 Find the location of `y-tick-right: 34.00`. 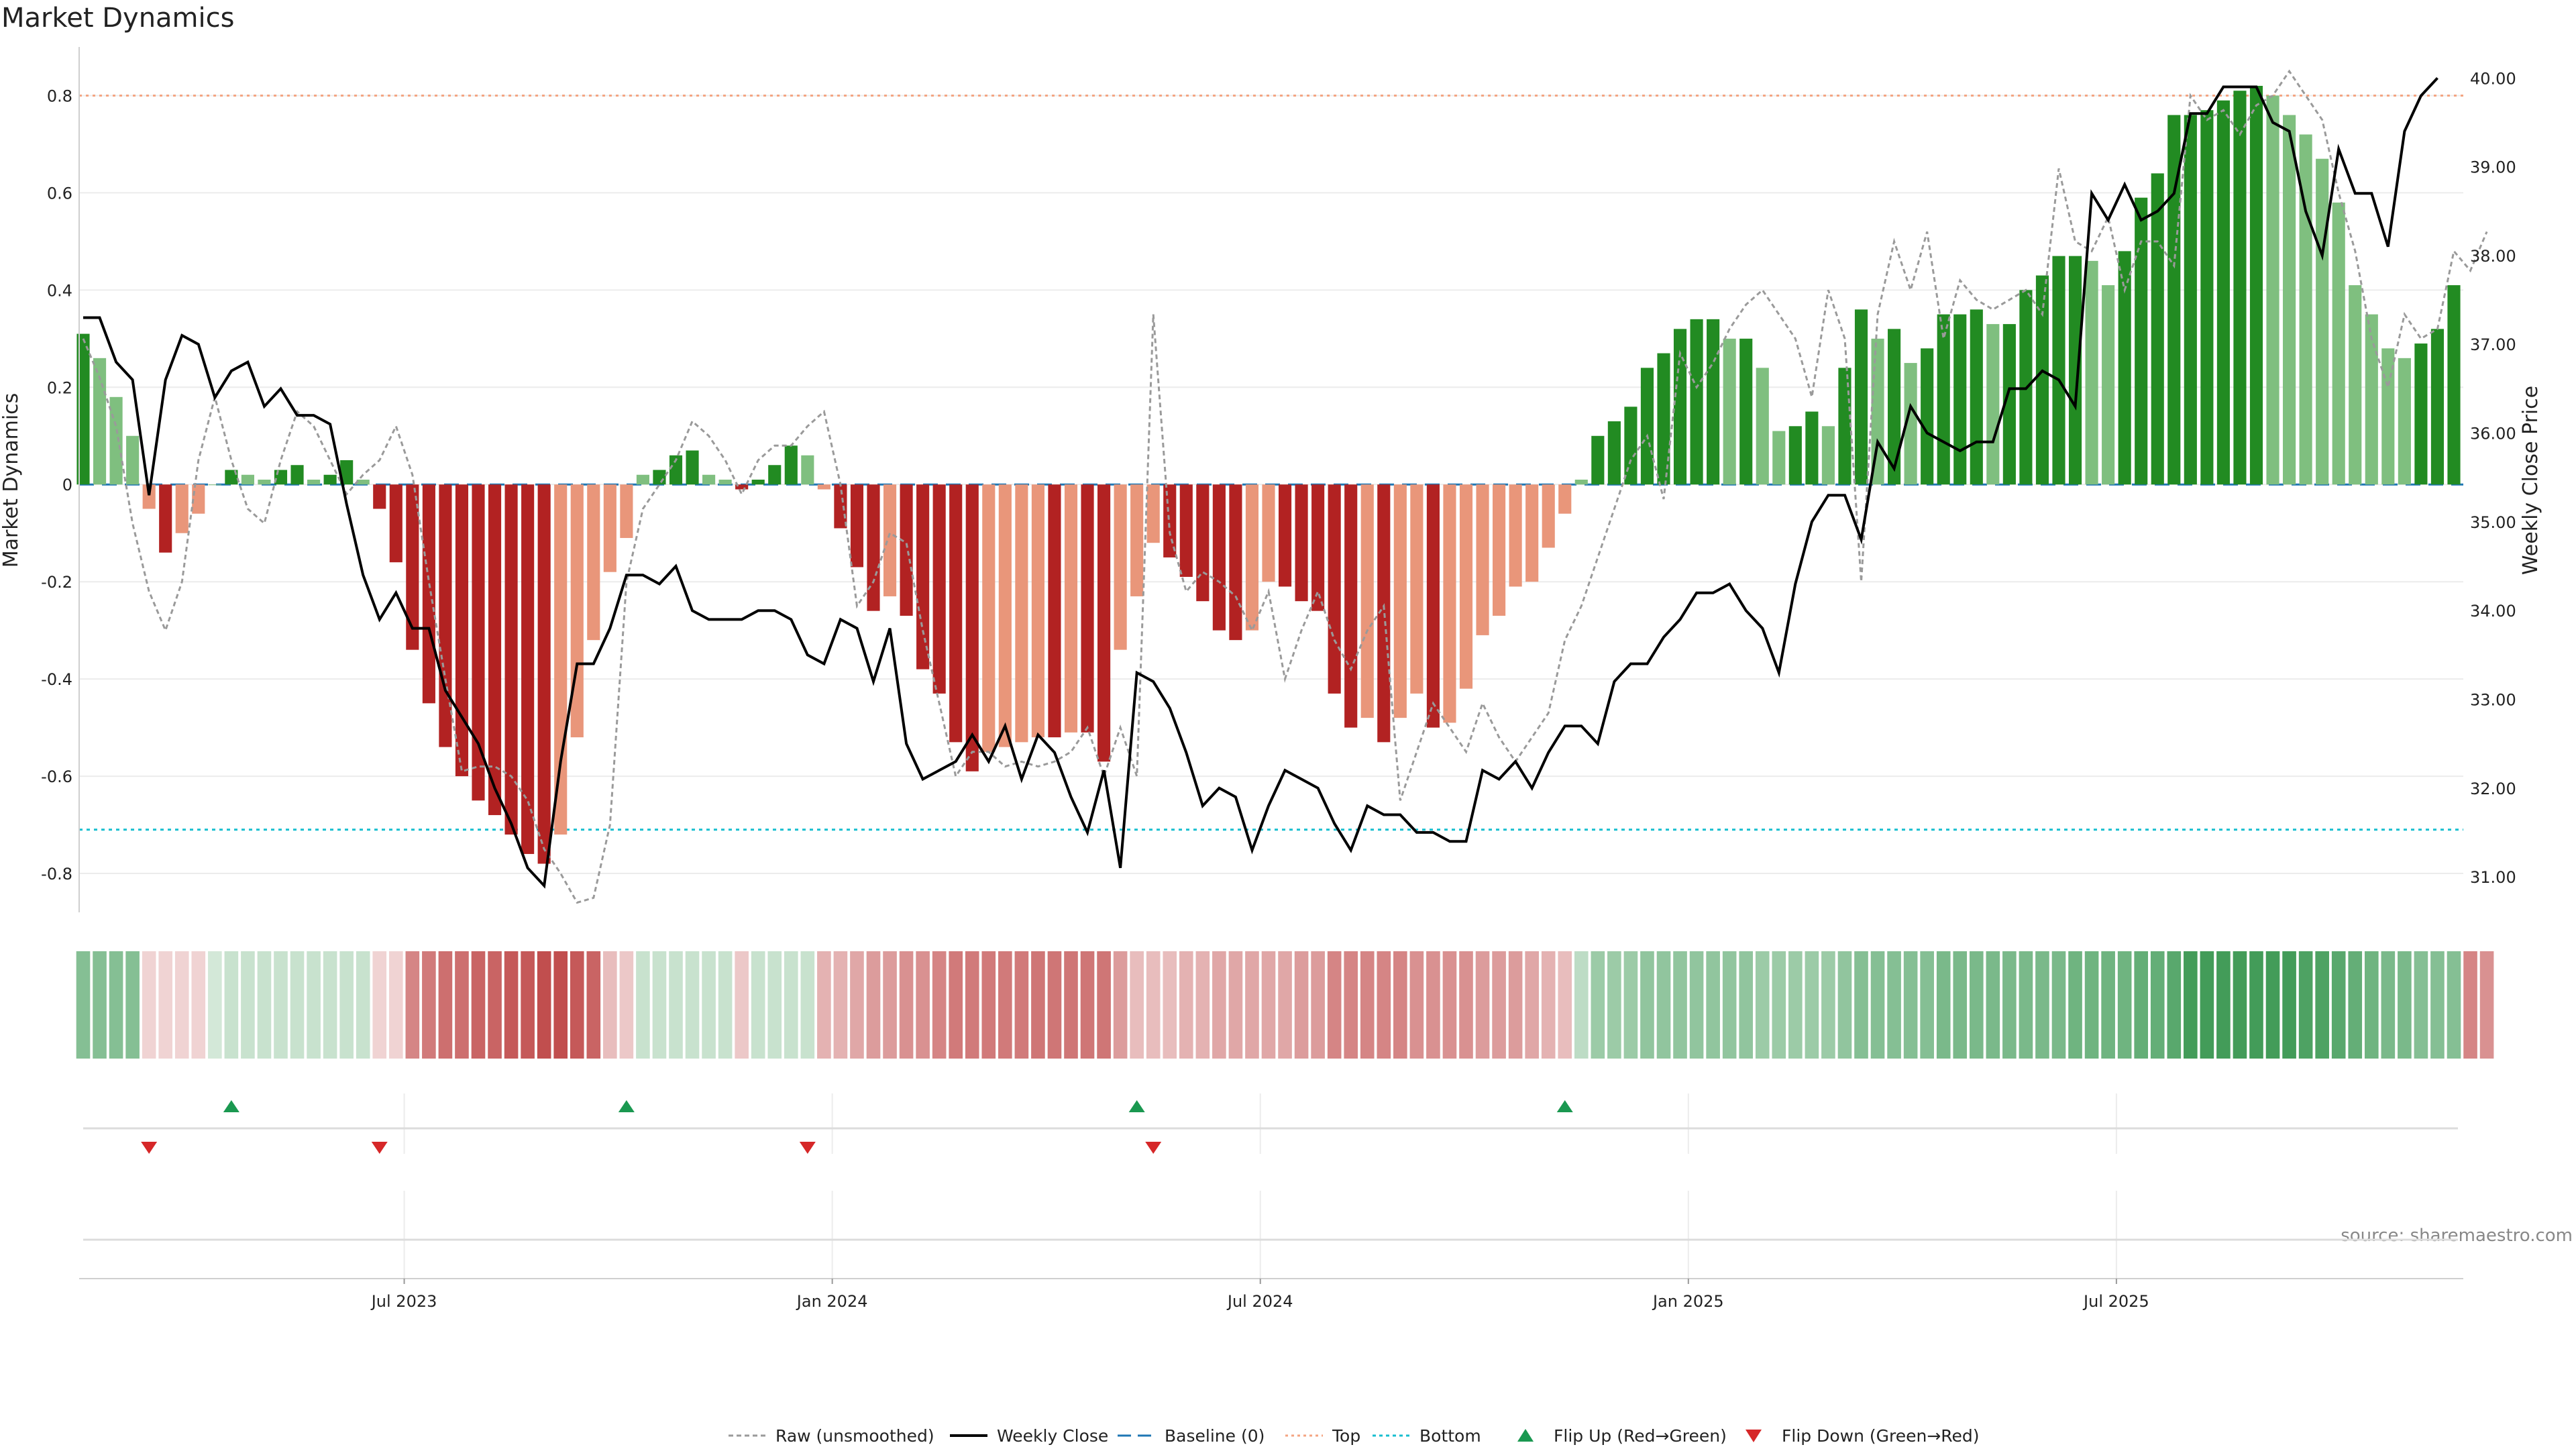

y-tick-right: 34.00 is located at coordinates (2493, 611).